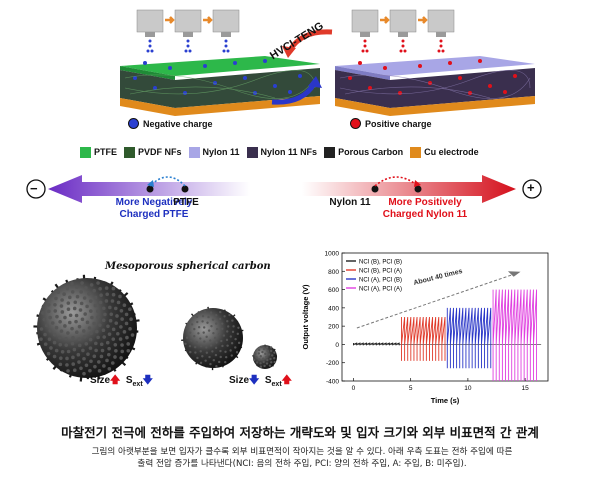  What do you see at coordinates (133, 123) in the screenshot?
I see `negative-charge-icon` at bounding box center [133, 123].